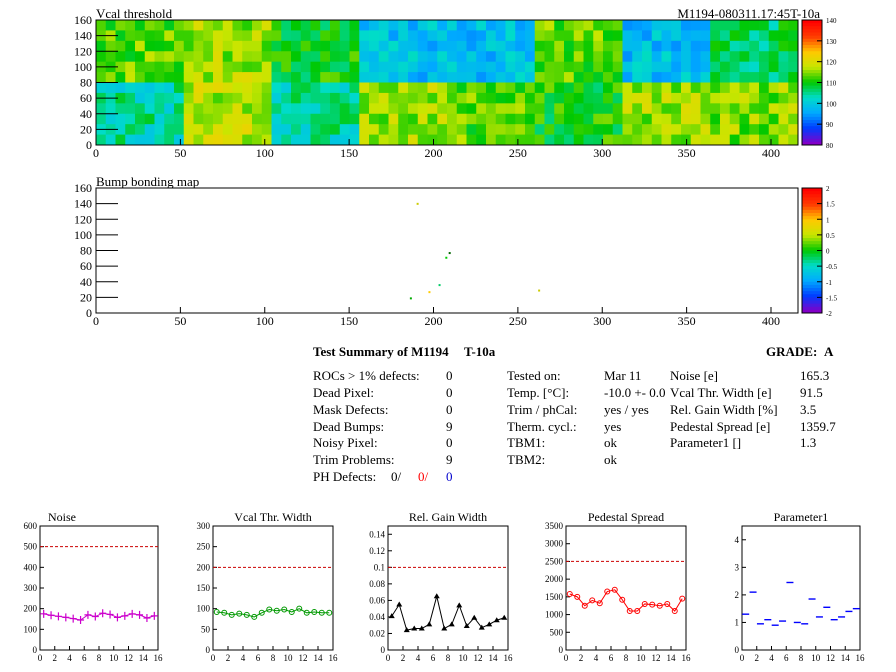  I want to click on ph-defects-value-2: 0/, so click(423, 476).